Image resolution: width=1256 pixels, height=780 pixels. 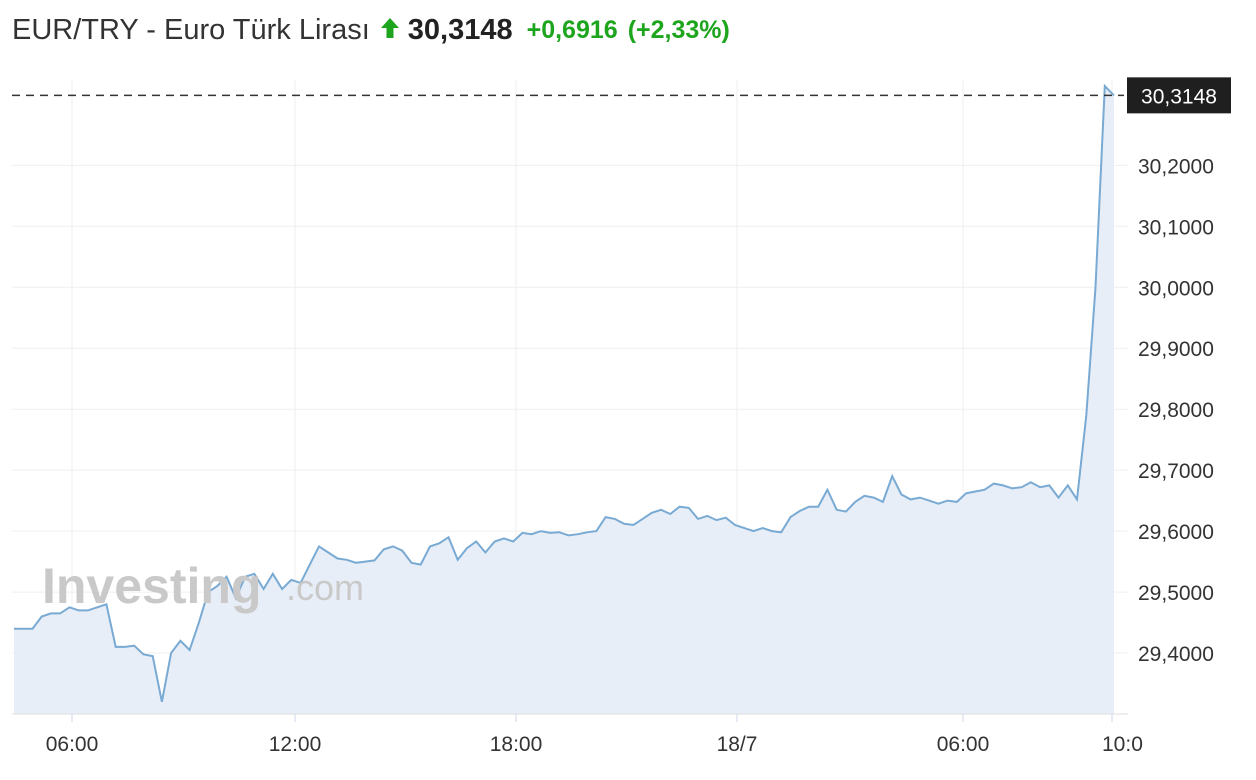 What do you see at coordinates (460, 29) in the screenshot?
I see `last-price: 30,3148` at bounding box center [460, 29].